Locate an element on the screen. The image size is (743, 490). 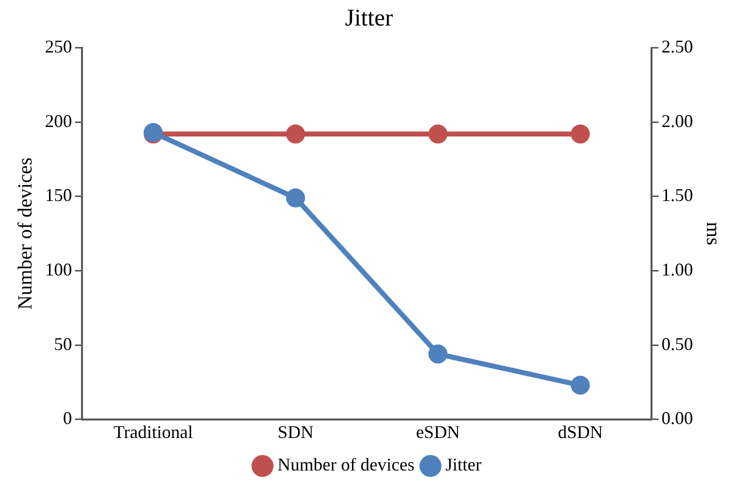
x-tick-label: eSDN is located at coordinates (438, 432).